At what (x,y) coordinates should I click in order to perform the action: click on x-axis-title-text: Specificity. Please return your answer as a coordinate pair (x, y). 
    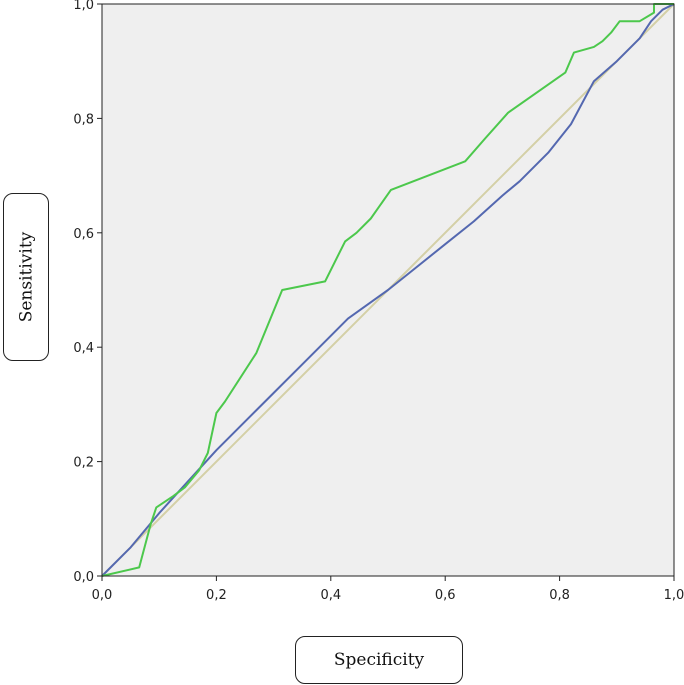
    Looking at the image, I should click on (379, 660).